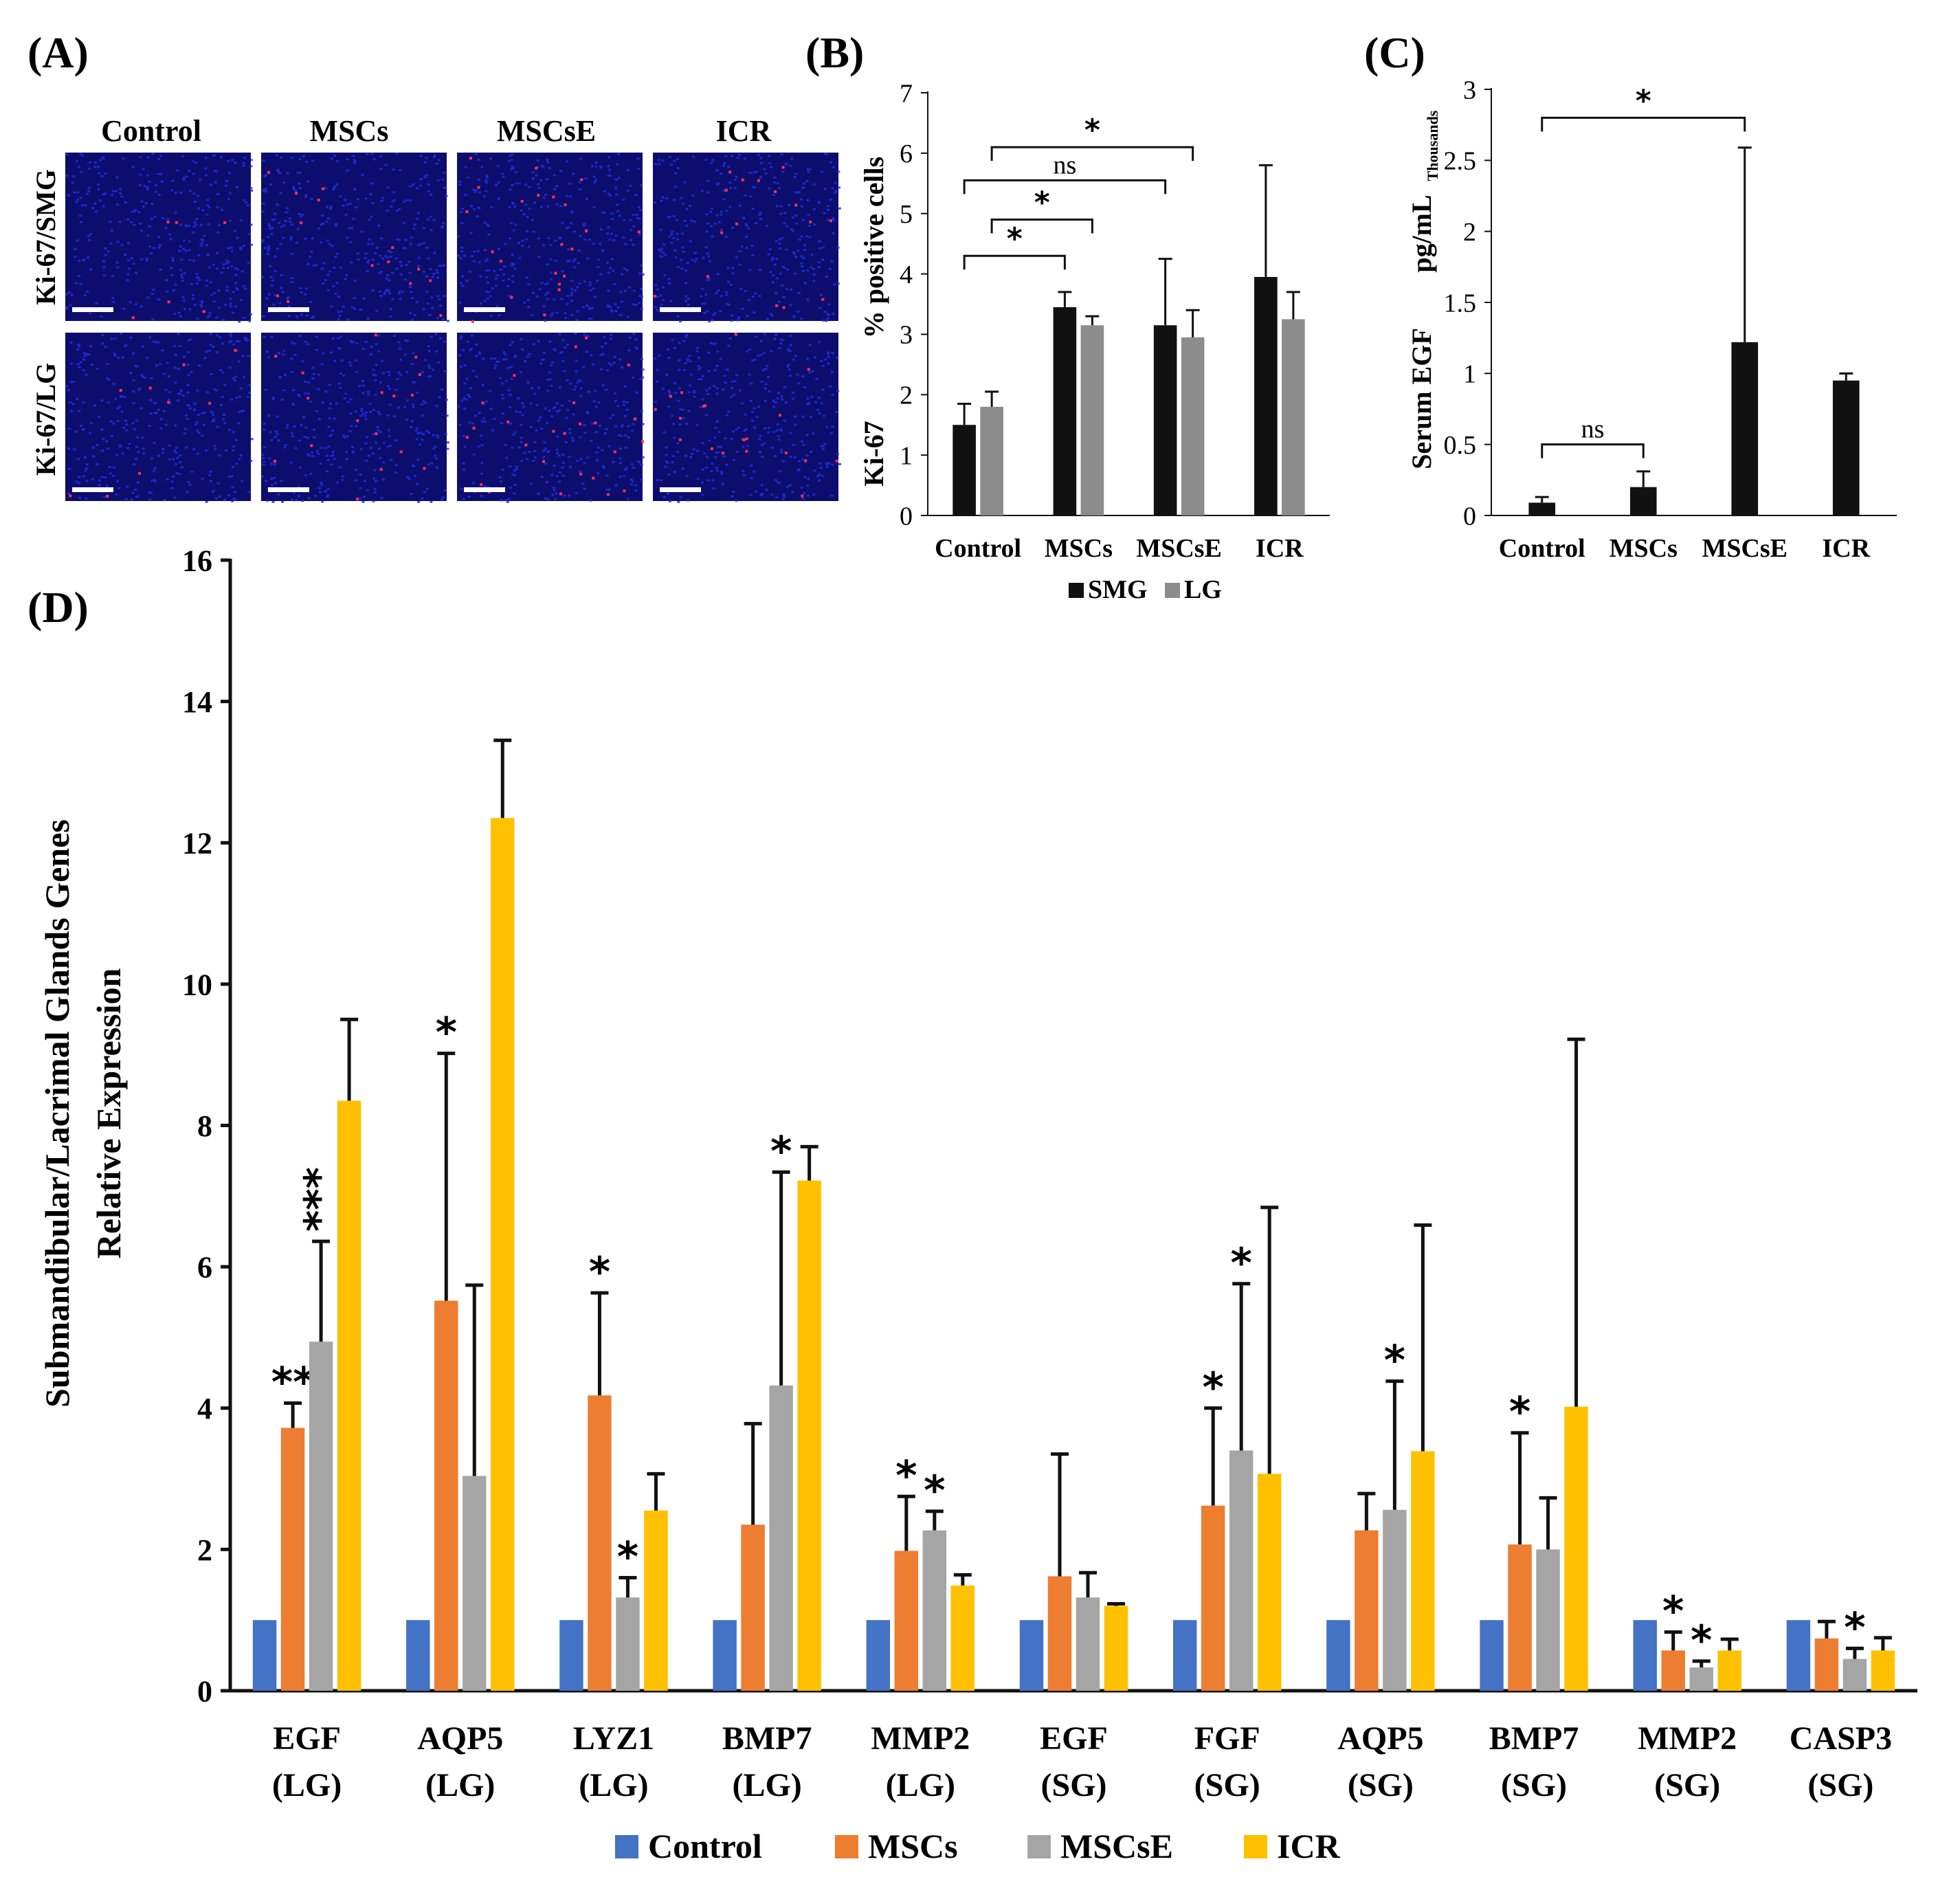  Describe the element at coordinates (204, 1126) in the screenshot. I see `d-y-tick-label: 8` at that location.